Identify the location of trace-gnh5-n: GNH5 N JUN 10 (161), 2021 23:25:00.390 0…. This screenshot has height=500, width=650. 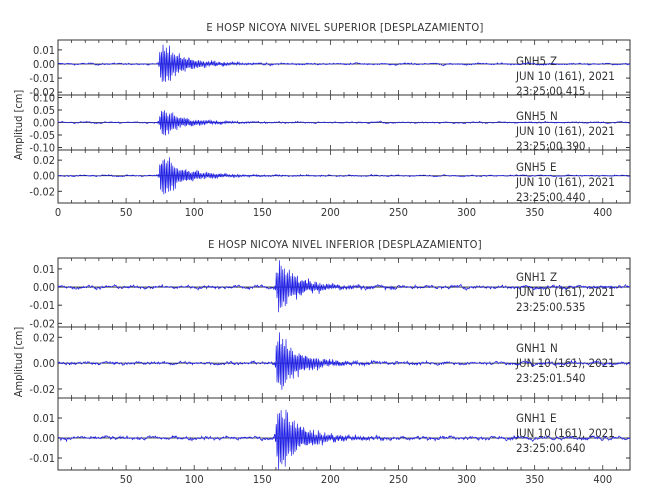
(330, 123).